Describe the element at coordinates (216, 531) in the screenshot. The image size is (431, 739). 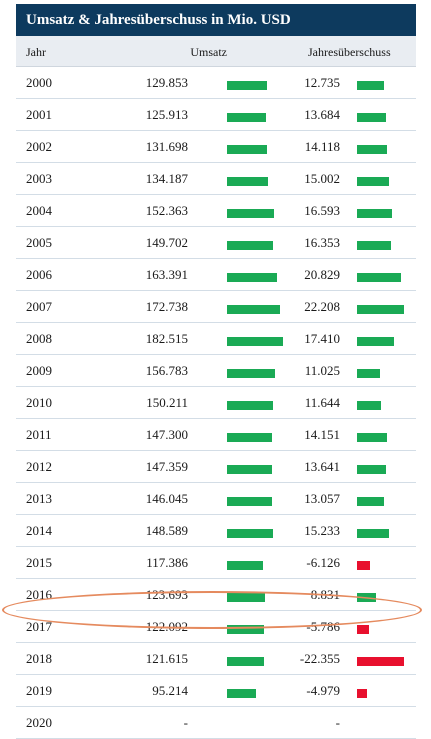
I see `table-row: 2014 148.589 15.233` at that location.